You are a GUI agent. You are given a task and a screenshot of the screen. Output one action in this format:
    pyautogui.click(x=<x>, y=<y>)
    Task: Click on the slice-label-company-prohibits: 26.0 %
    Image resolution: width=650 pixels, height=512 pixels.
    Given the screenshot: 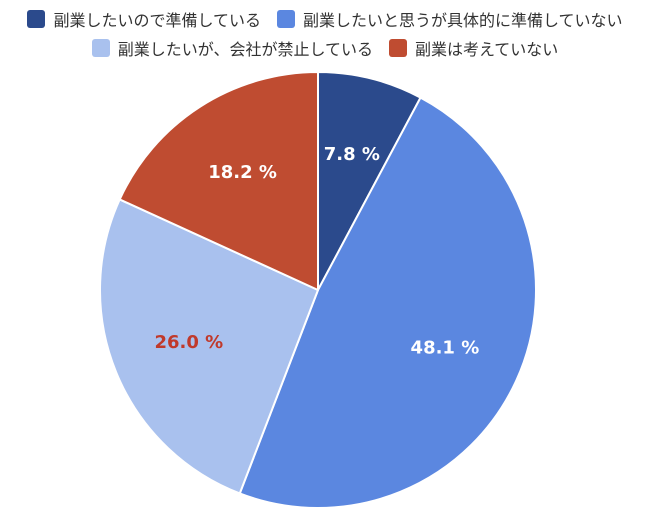 What is the action you would take?
    pyautogui.click(x=188, y=342)
    